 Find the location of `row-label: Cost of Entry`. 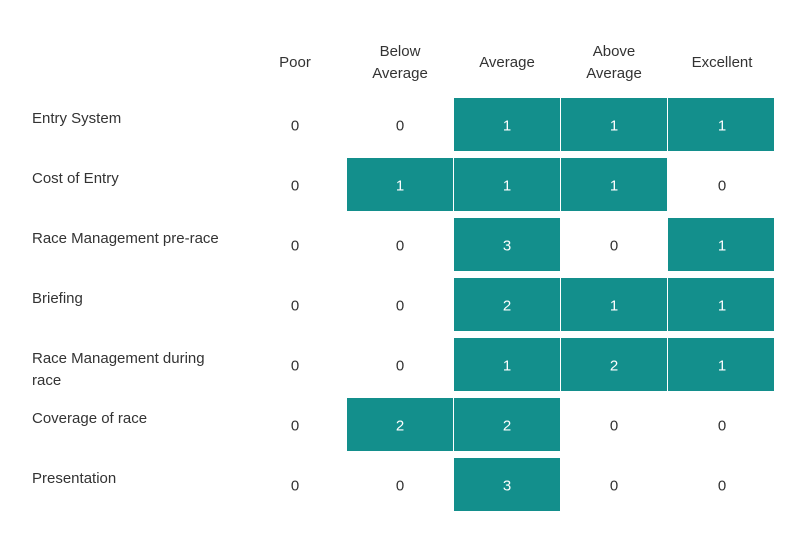

row-label: Cost of Entry is located at coordinates (75, 178).